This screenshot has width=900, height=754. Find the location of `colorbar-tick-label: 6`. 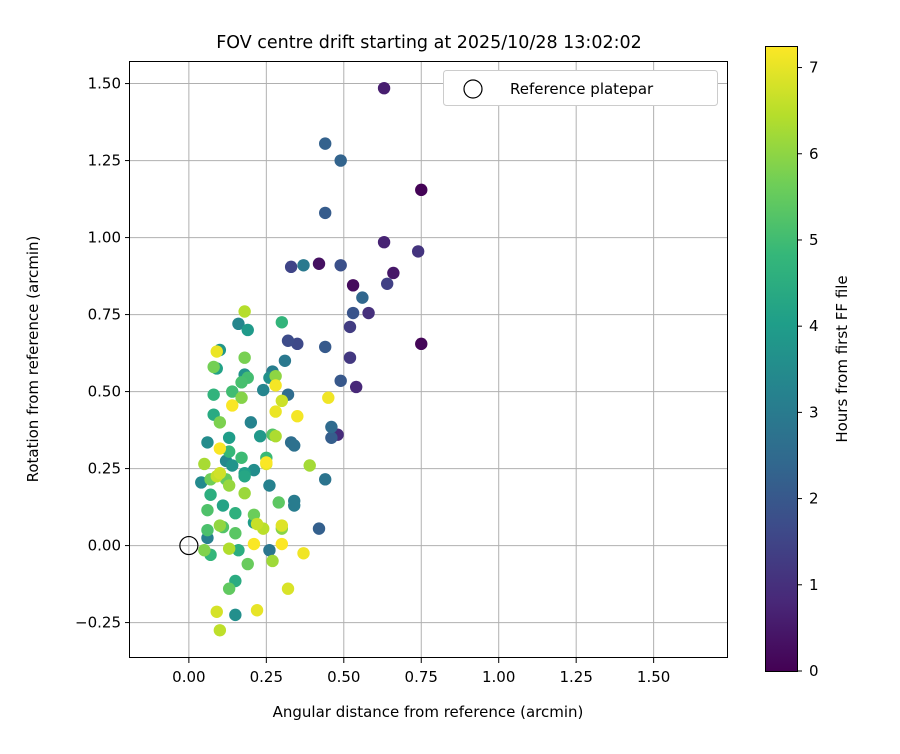

colorbar-tick-label: 6 is located at coordinates (814, 154).